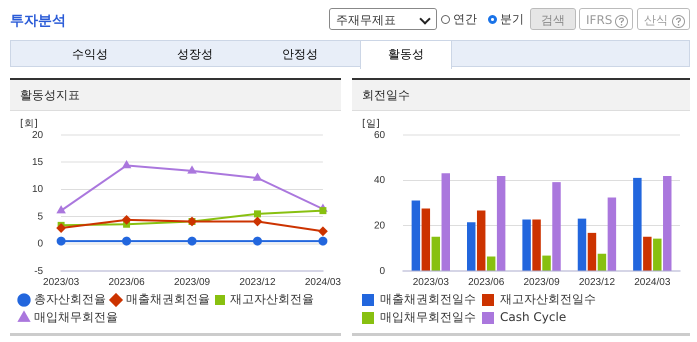 This screenshot has height=342, width=697. I want to click on chart-title: 활동성지표, so click(175, 95).